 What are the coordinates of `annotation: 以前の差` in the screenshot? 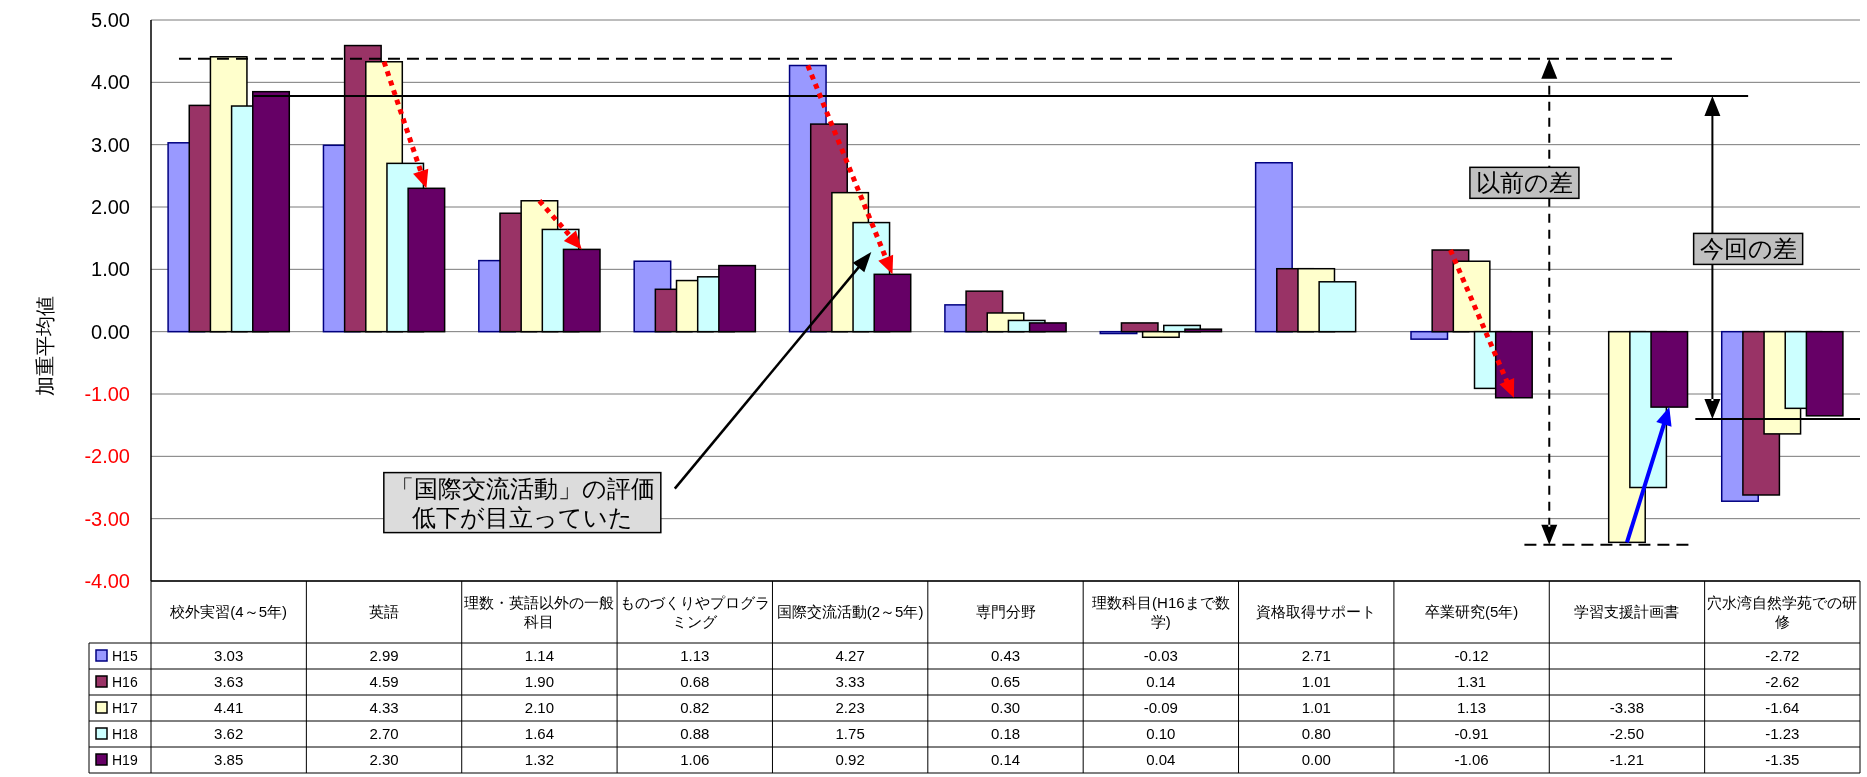 It's located at (1524, 183).